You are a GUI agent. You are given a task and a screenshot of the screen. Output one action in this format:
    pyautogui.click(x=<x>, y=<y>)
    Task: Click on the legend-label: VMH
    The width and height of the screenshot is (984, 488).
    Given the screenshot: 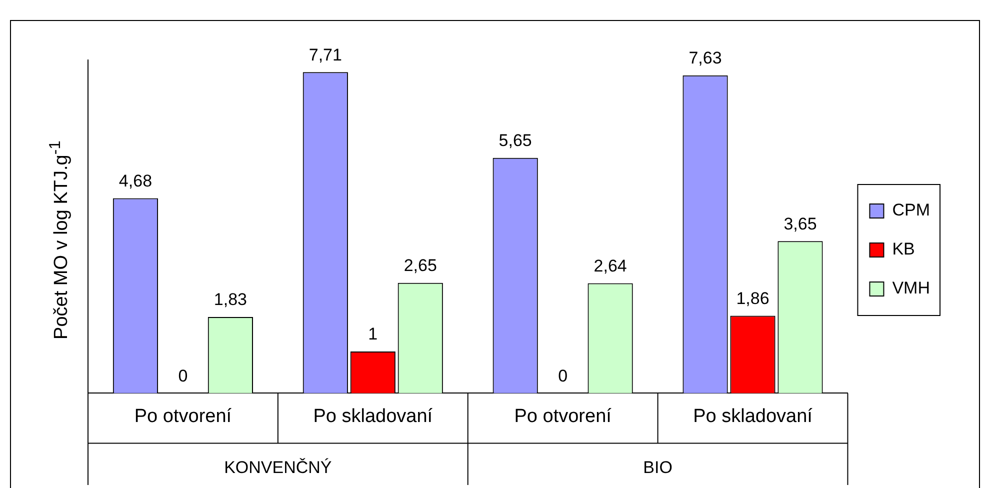 What is the action you would take?
    pyautogui.click(x=911, y=288)
    